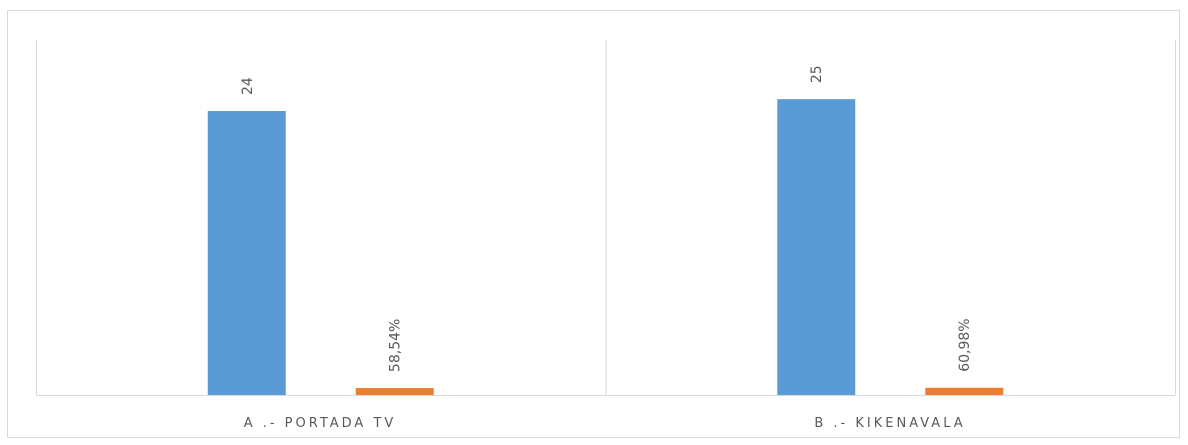 The height and width of the screenshot is (445, 1188). Describe the element at coordinates (320, 423) in the screenshot. I see `category-label-a: A .- PORTADA TV` at that location.